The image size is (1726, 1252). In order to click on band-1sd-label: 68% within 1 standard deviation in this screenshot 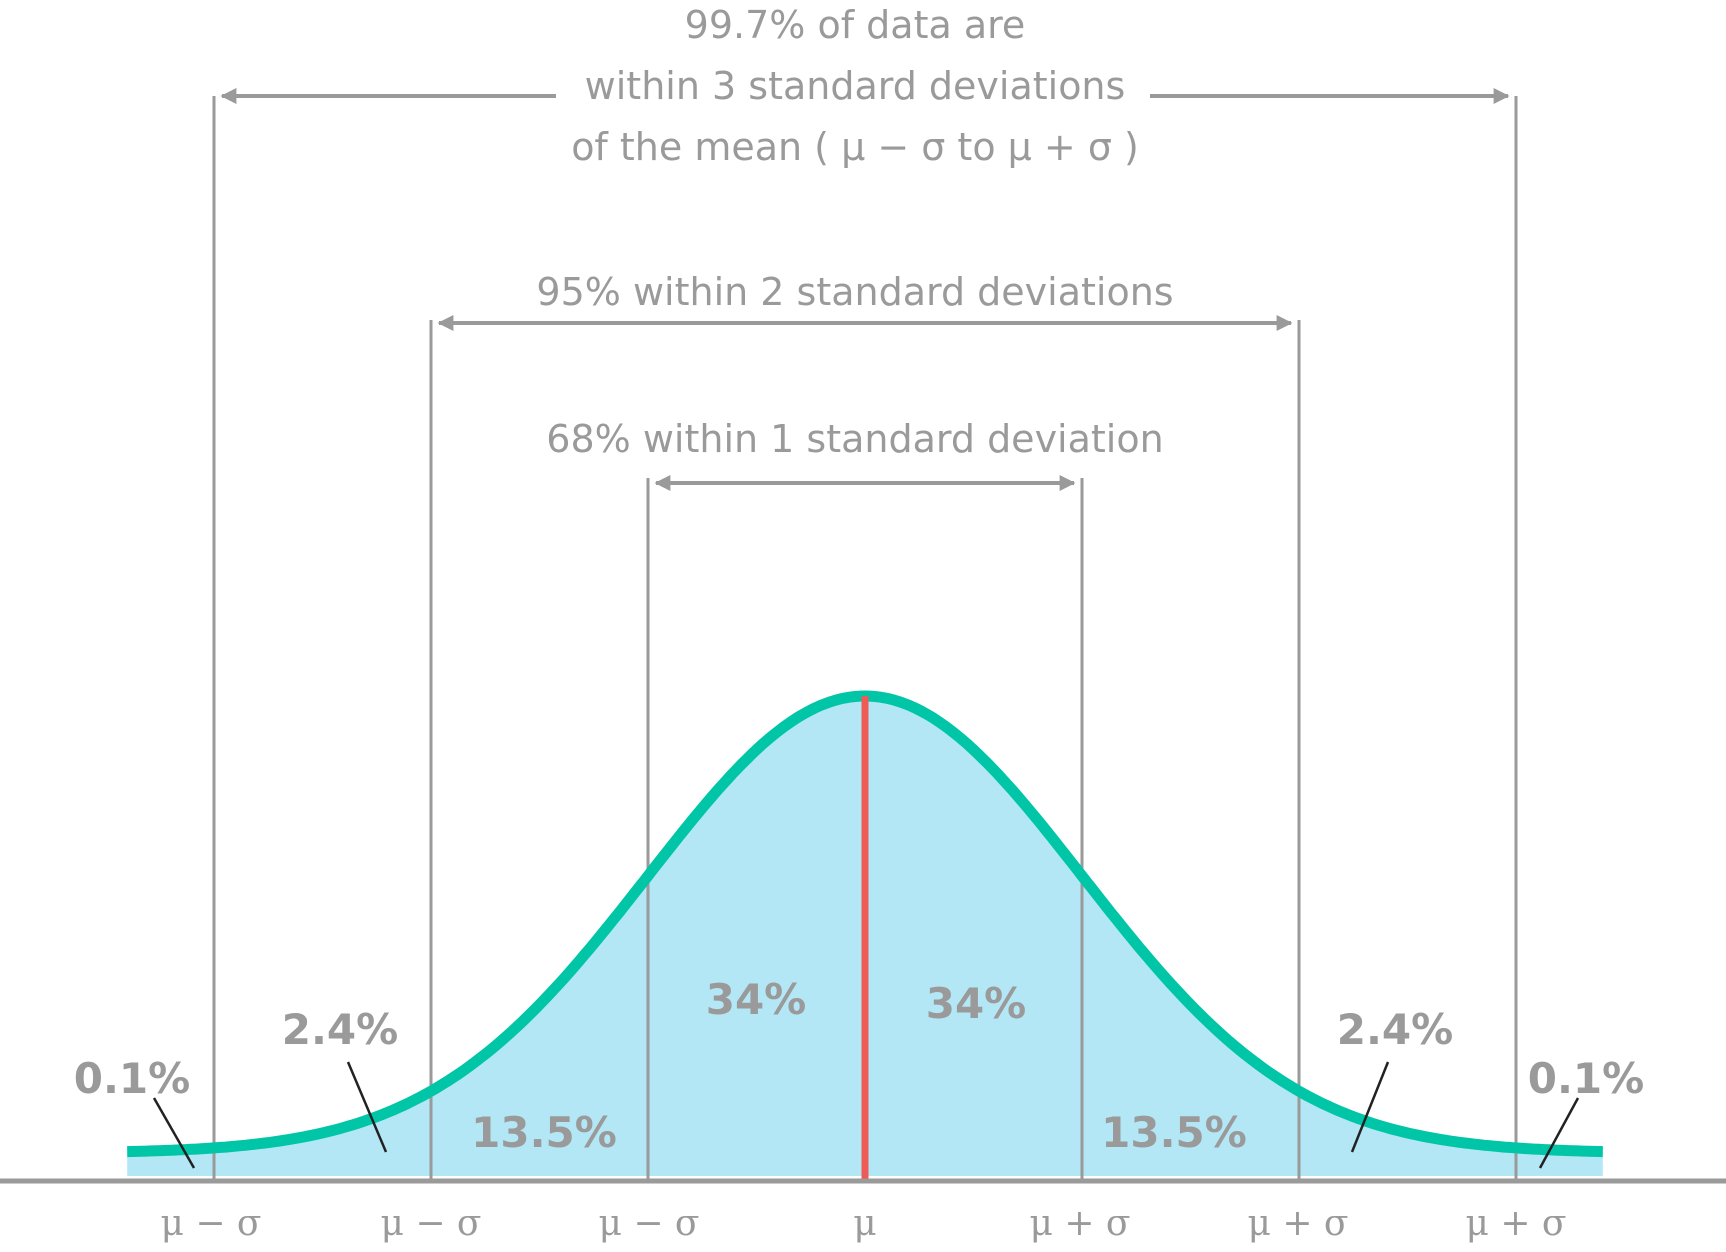, I will do `click(854, 439)`.